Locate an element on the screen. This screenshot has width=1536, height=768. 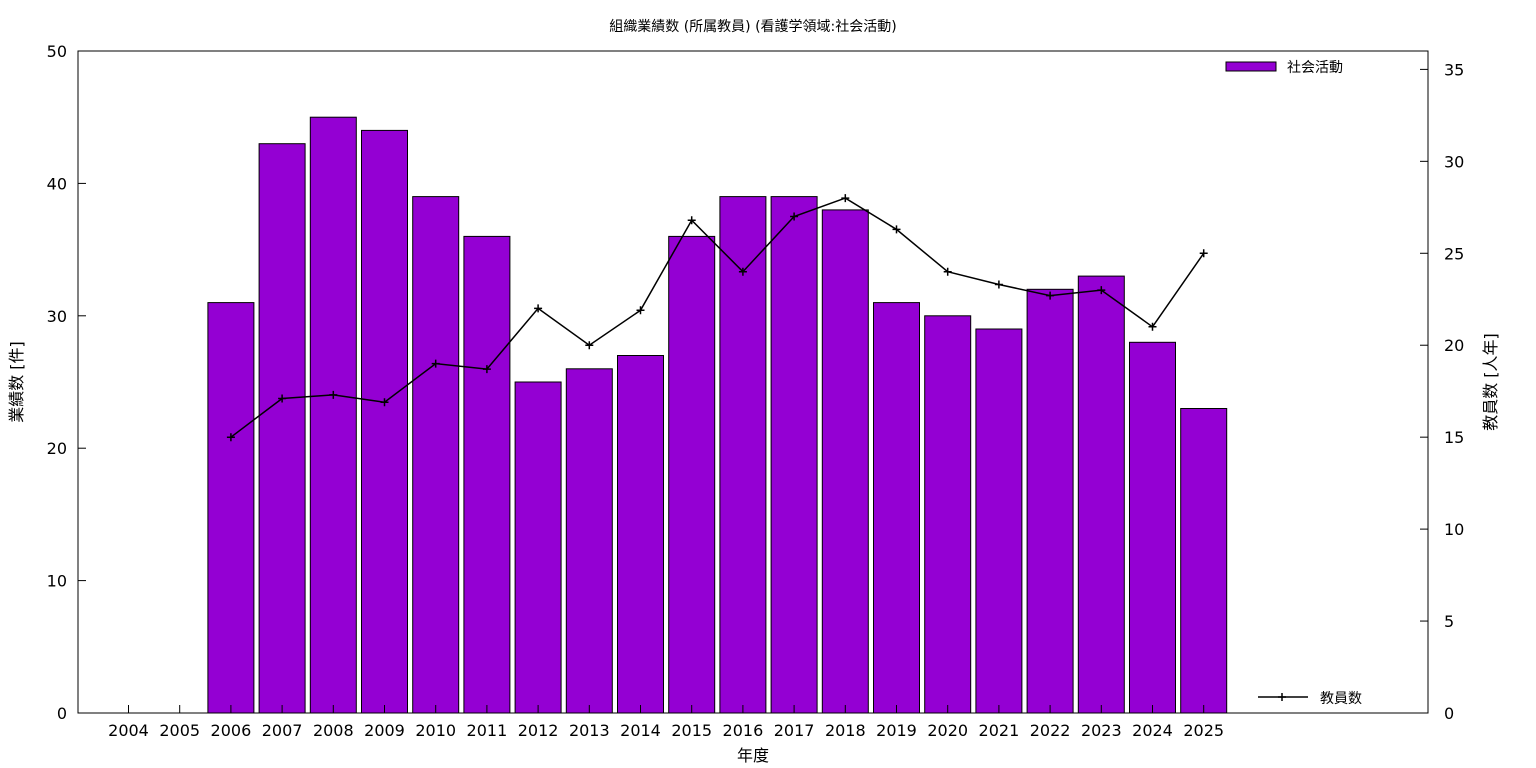
y-tick-label: 30 is located at coordinates (57, 316).